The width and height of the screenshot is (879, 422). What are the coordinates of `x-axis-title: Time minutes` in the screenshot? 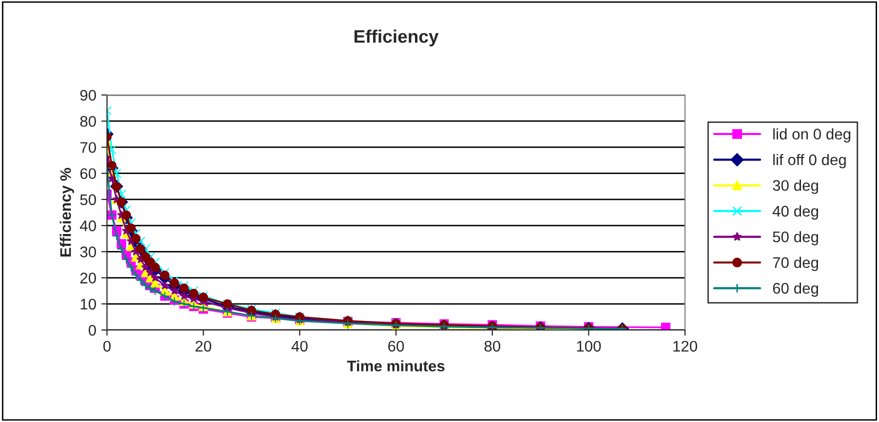 It's located at (395, 366).